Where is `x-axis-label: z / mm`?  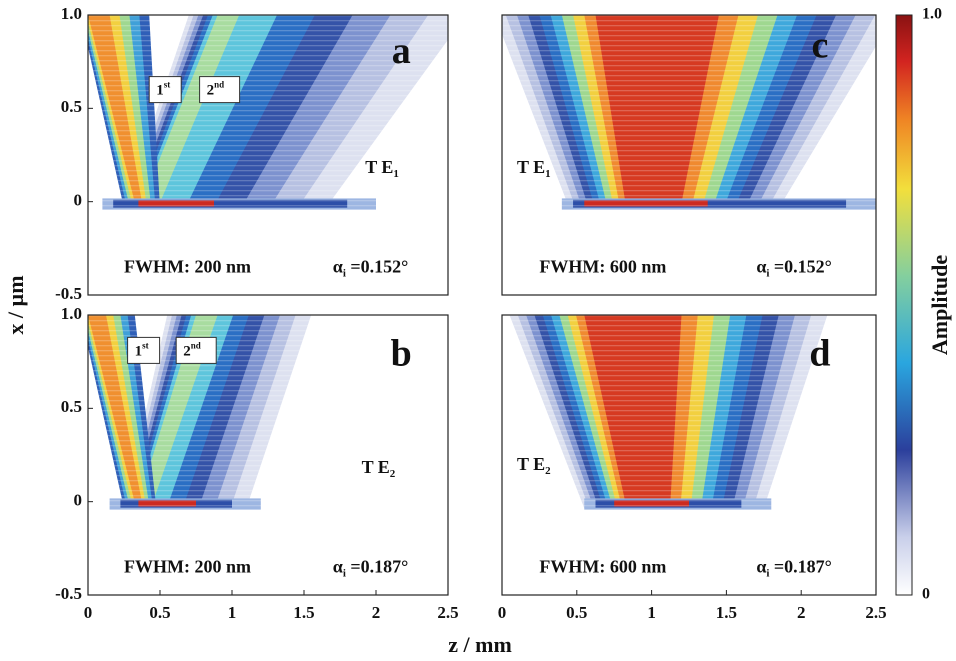 x-axis-label: z / mm is located at coordinates (480, 644).